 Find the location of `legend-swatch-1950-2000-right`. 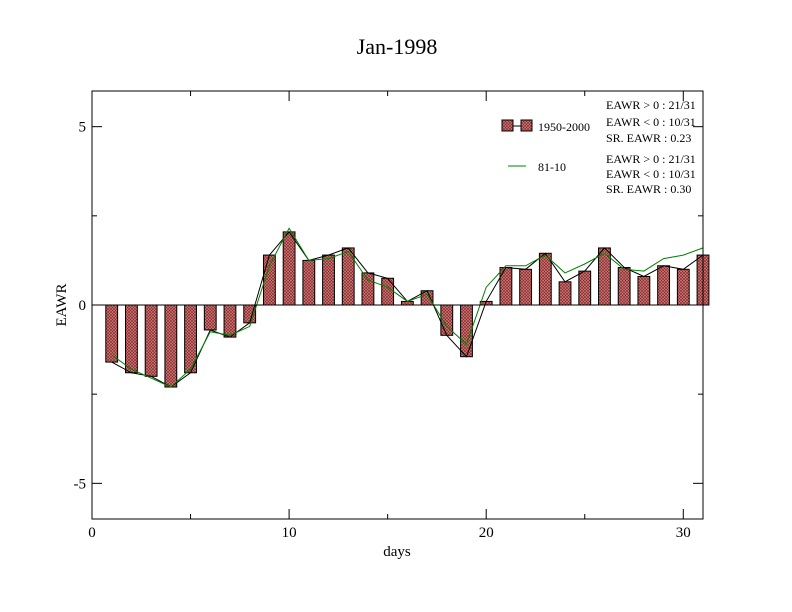

legend-swatch-1950-2000-right is located at coordinates (526, 125).